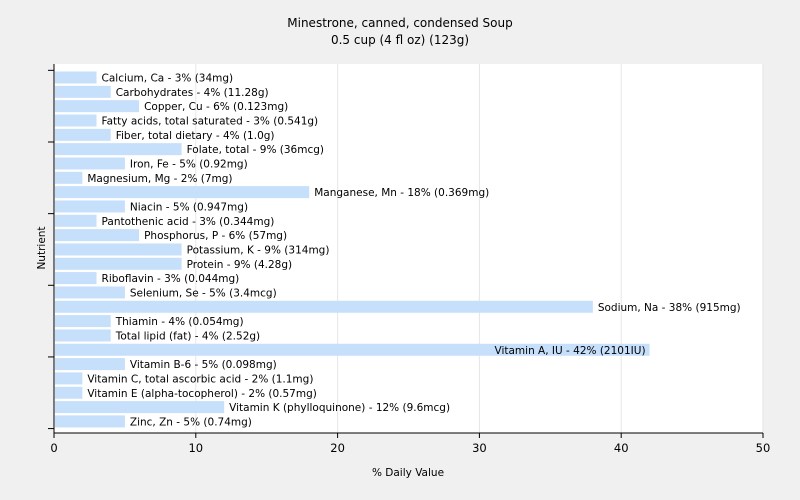  What do you see at coordinates (179, 322) in the screenshot?
I see `bar-label: Thiamin - 4% (0.054mg)` at bounding box center [179, 322].